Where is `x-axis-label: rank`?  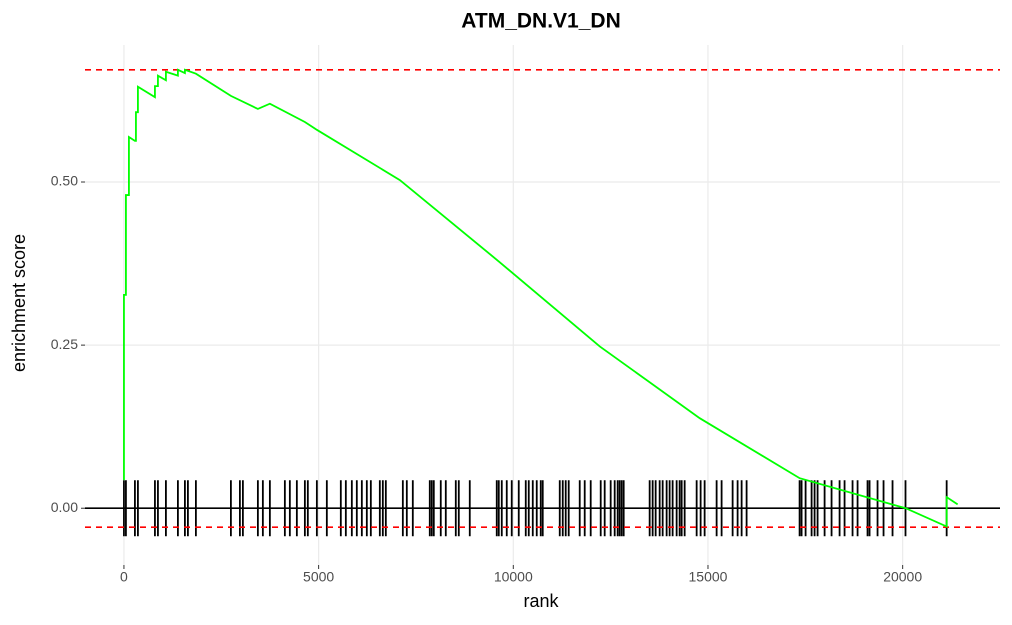
x-axis-label: rank is located at coordinates (541, 601).